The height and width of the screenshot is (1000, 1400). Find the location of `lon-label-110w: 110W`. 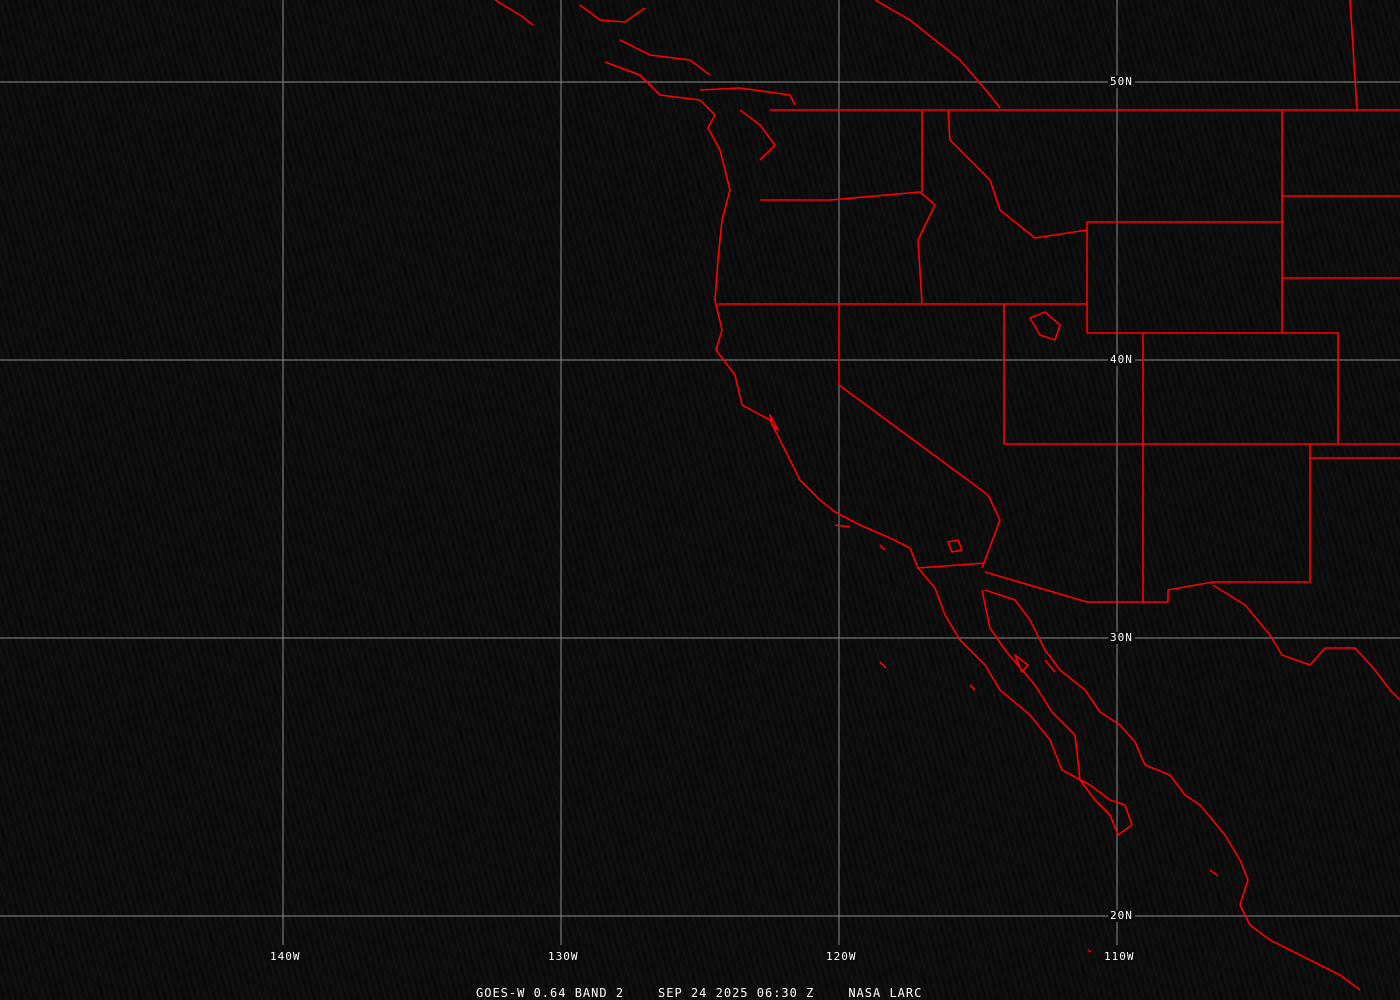

lon-label-110w: 110W is located at coordinates (1119, 956).